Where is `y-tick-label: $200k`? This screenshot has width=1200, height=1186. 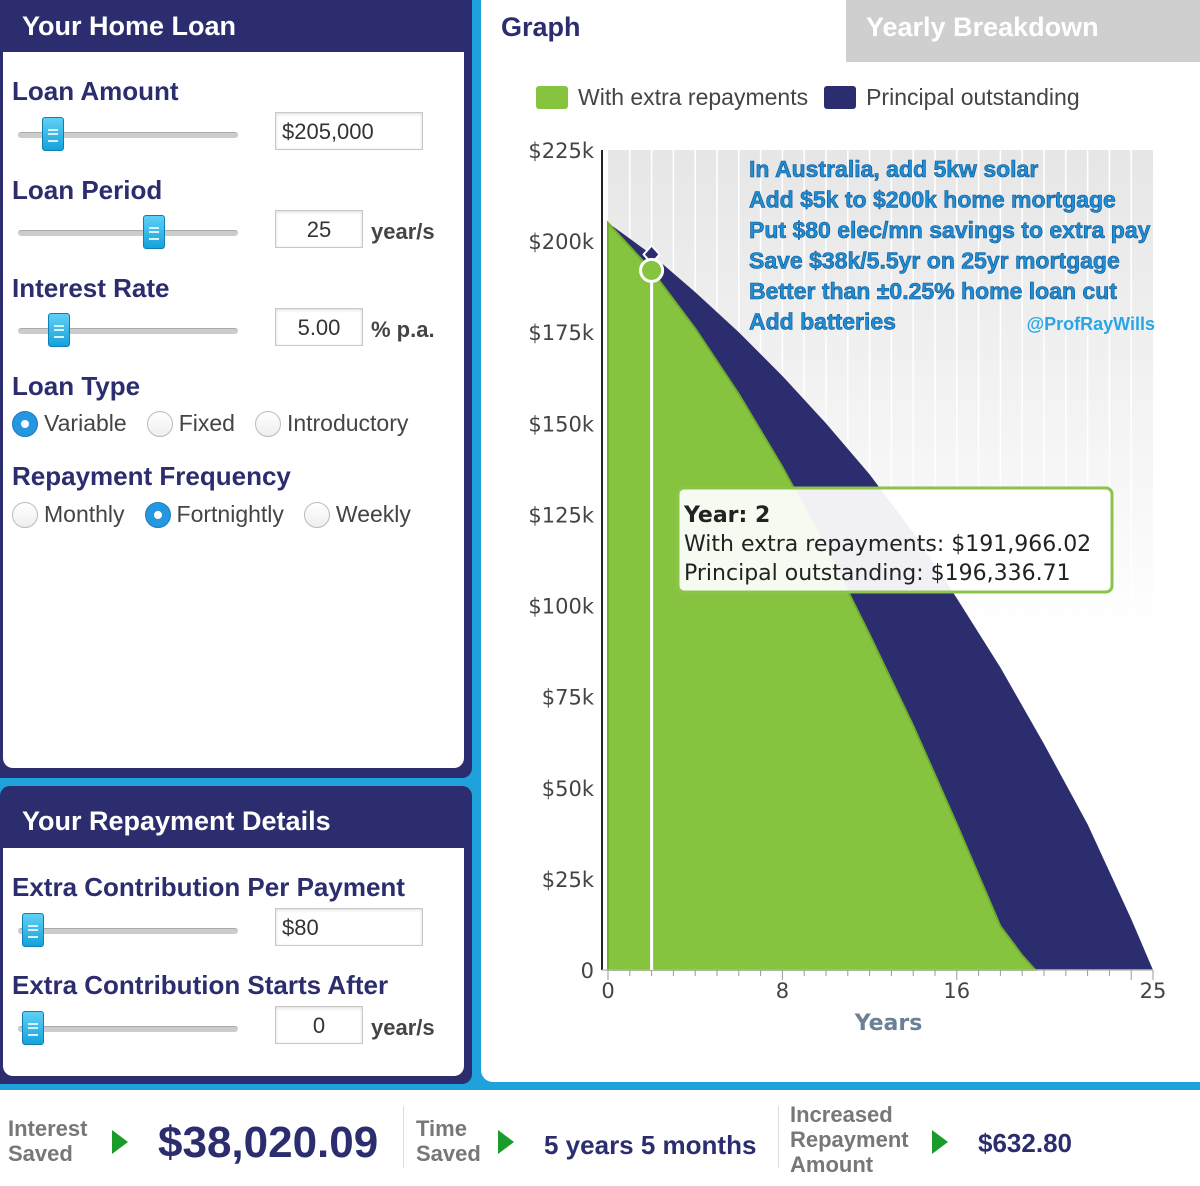 y-tick-label: $200k is located at coordinates (561, 242).